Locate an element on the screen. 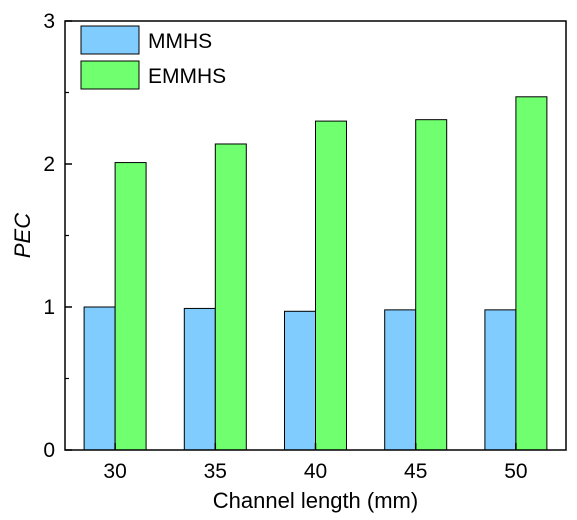 The height and width of the screenshot is (520, 577). legend-swatch-emmhs is located at coordinates (110, 75).